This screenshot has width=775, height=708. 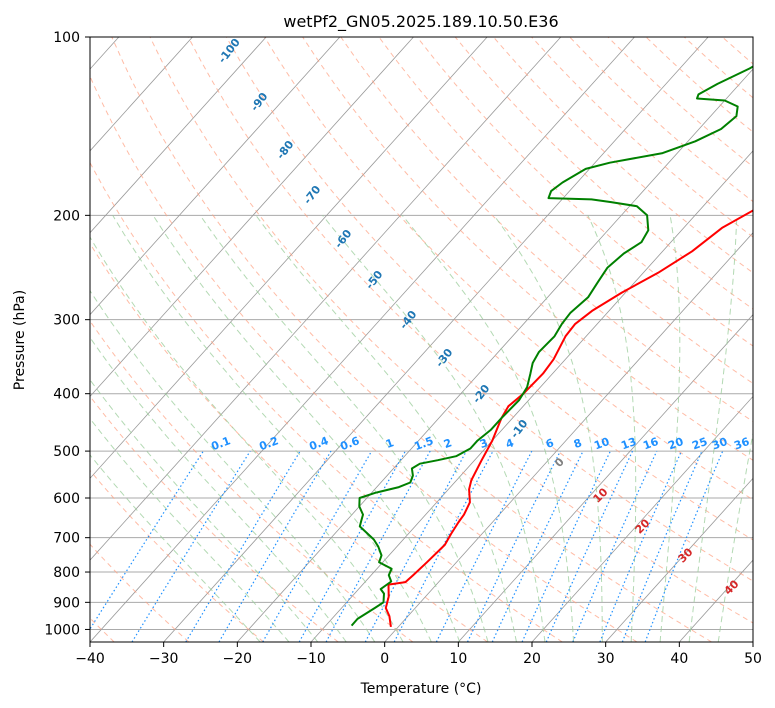 I want to click on y-tick-label: 300, so click(x=66, y=321).